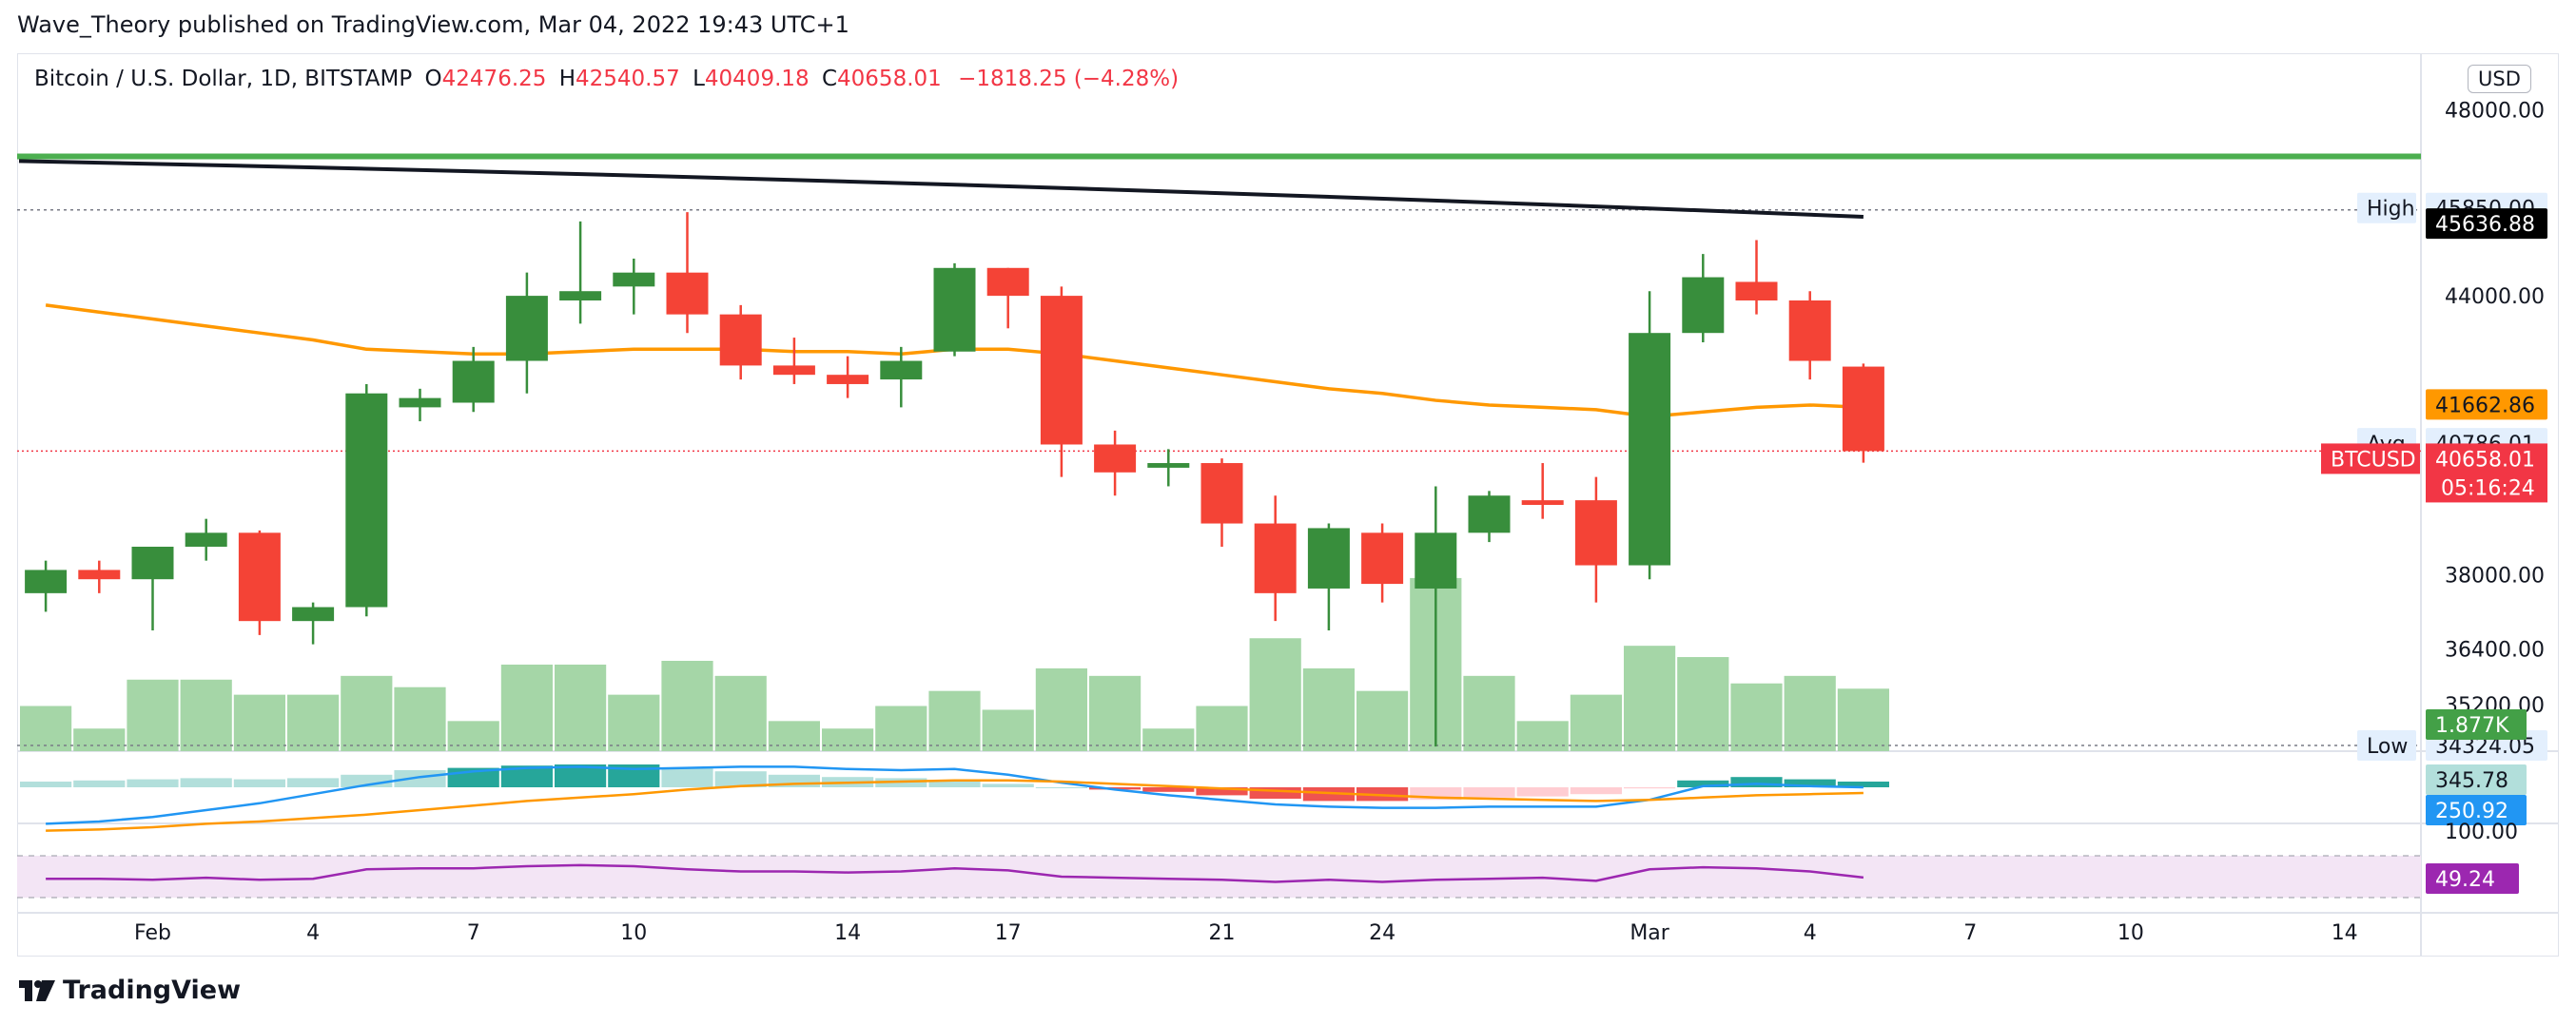  What do you see at coordinates (2485, 460) in the screenshot?
I see `last-price-tag: 40658.01` at bounding box center [2485, 460].